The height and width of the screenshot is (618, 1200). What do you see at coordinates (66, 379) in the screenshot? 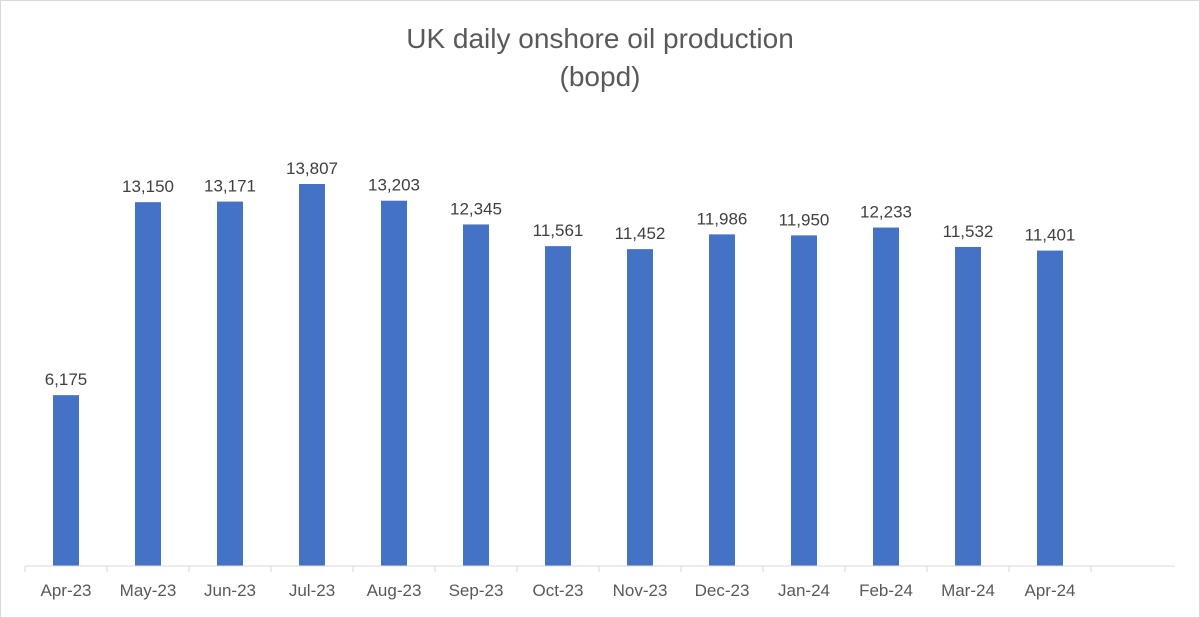
I see `data-label: 6,175` at bounding box center [66, 379].